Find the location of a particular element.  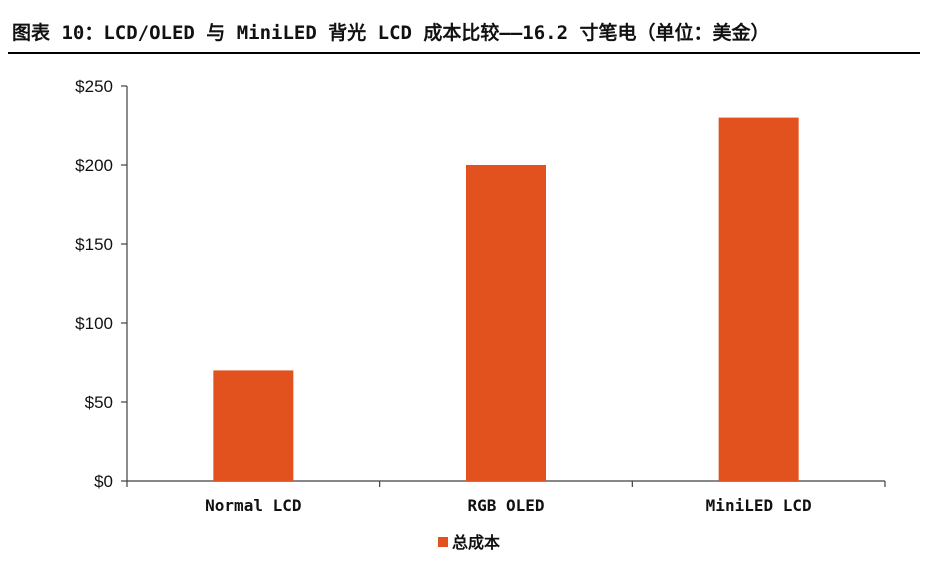

legend: 总成本 is located at coordinates (469, 542).